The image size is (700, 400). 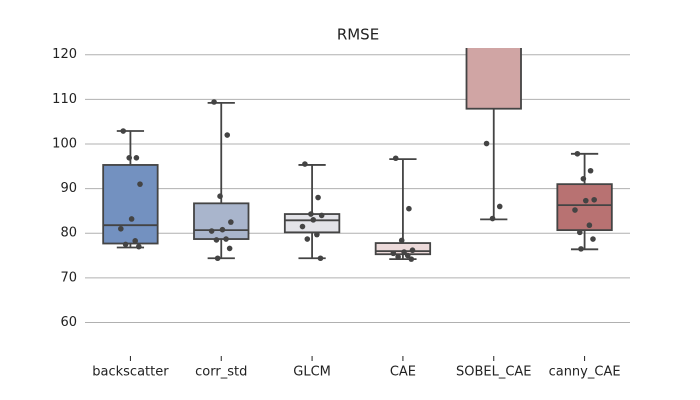 I want to click on y-tick-label: 60, so click(x=68, y=322).